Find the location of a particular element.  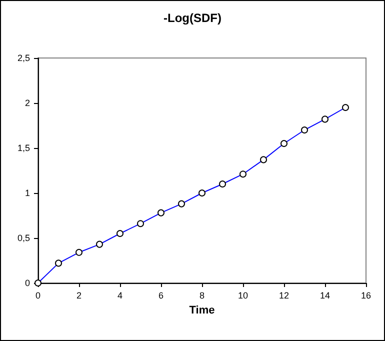

x-tick-label: 6 is located at coordinates (161, 295).